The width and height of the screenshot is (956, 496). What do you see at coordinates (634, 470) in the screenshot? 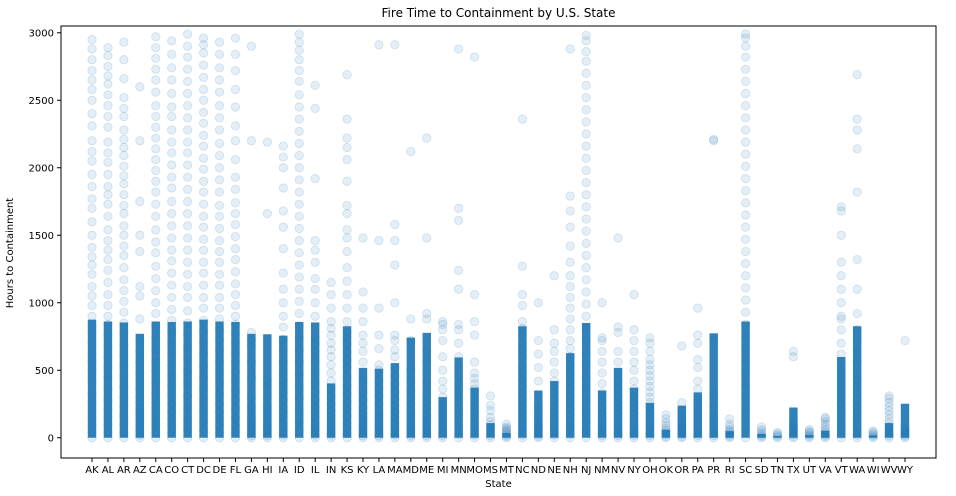
I see `x-tick-label: NY` at bounding box center [634, 470].